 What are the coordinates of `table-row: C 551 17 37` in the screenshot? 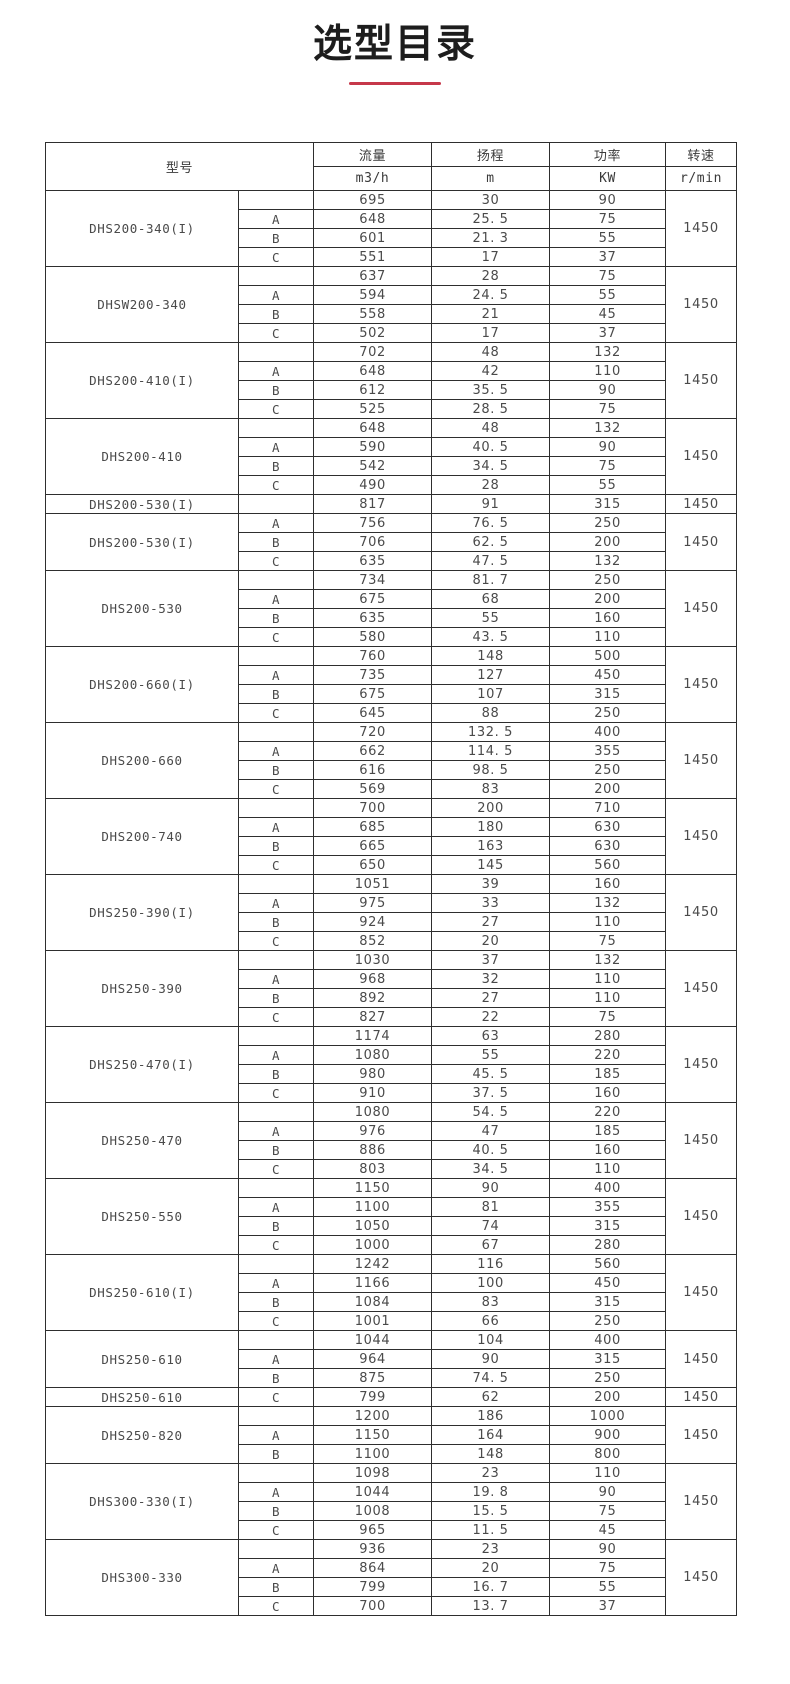 It's located at (391, 257).